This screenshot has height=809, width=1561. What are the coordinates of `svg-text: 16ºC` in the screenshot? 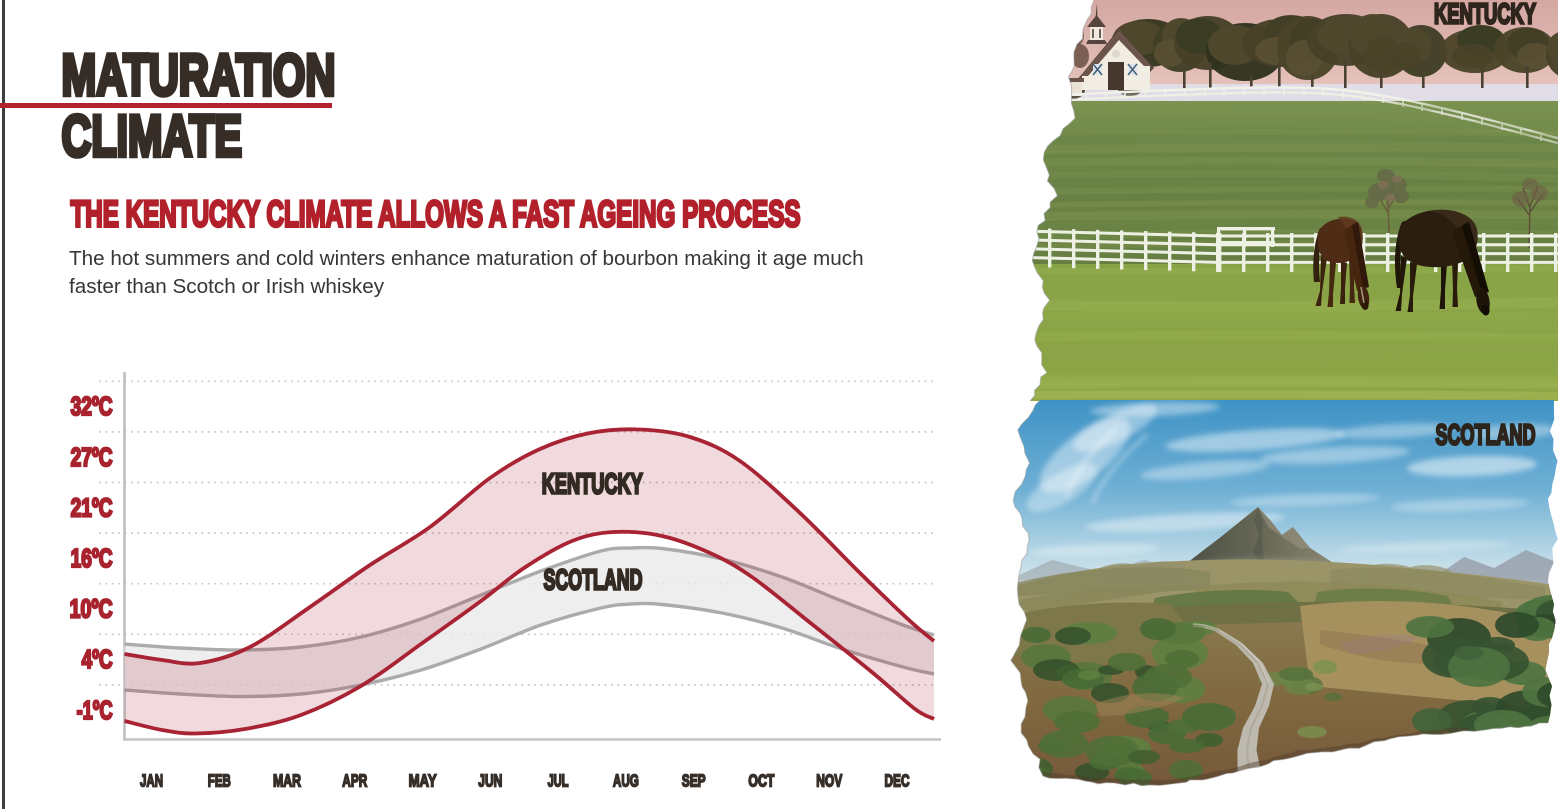 It's located at (92, 558).